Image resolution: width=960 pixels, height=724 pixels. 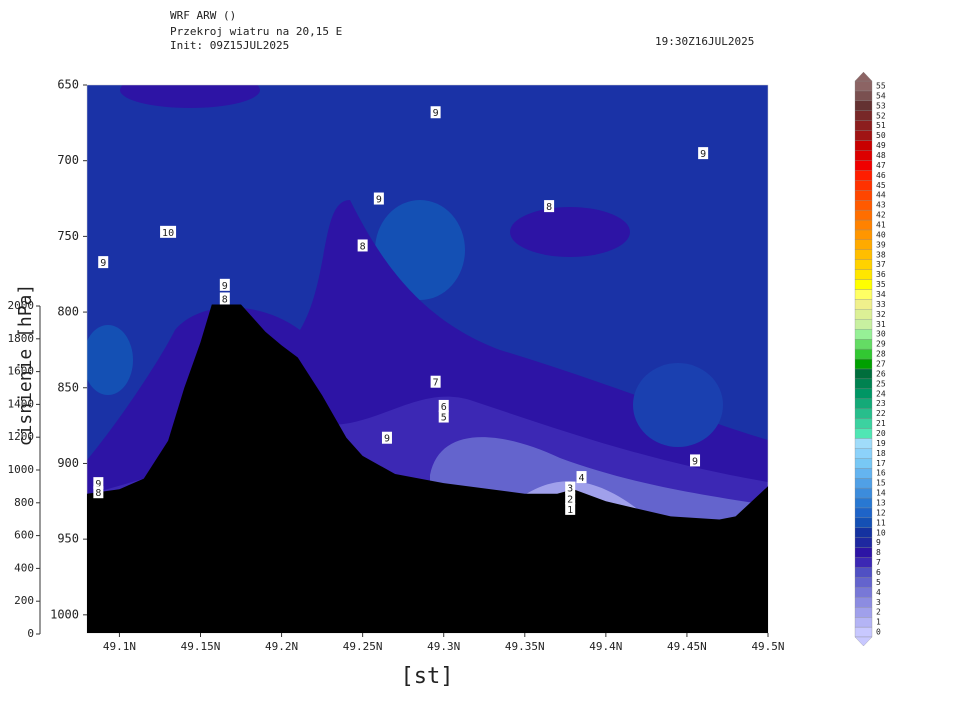 What do you see at coordinates (24, 567) in the screenshot?
I see `y2-tick-label: 400` at bounding box center [24, 567].